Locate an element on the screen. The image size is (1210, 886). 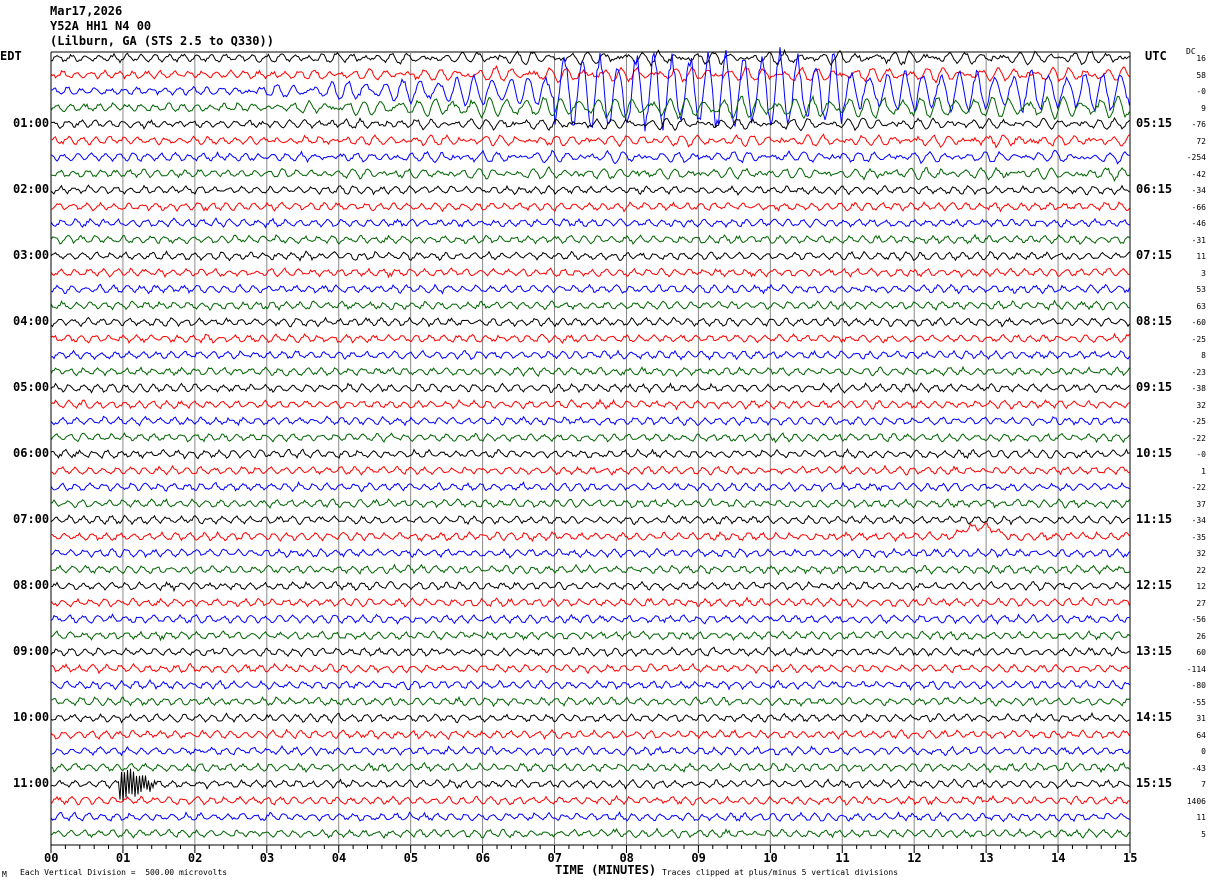
dc-offset-value: -0 is located at coordinates (1201, 454).